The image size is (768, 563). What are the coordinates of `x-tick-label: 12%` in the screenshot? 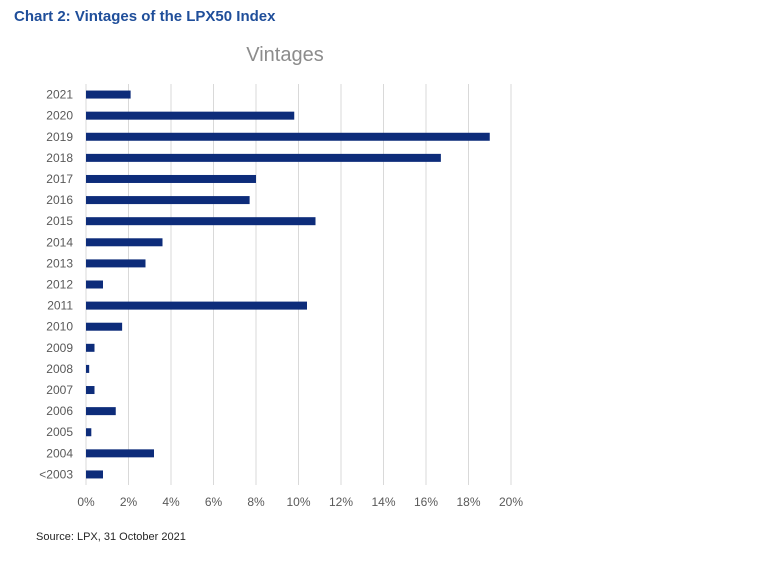 It's located at (341, 502).